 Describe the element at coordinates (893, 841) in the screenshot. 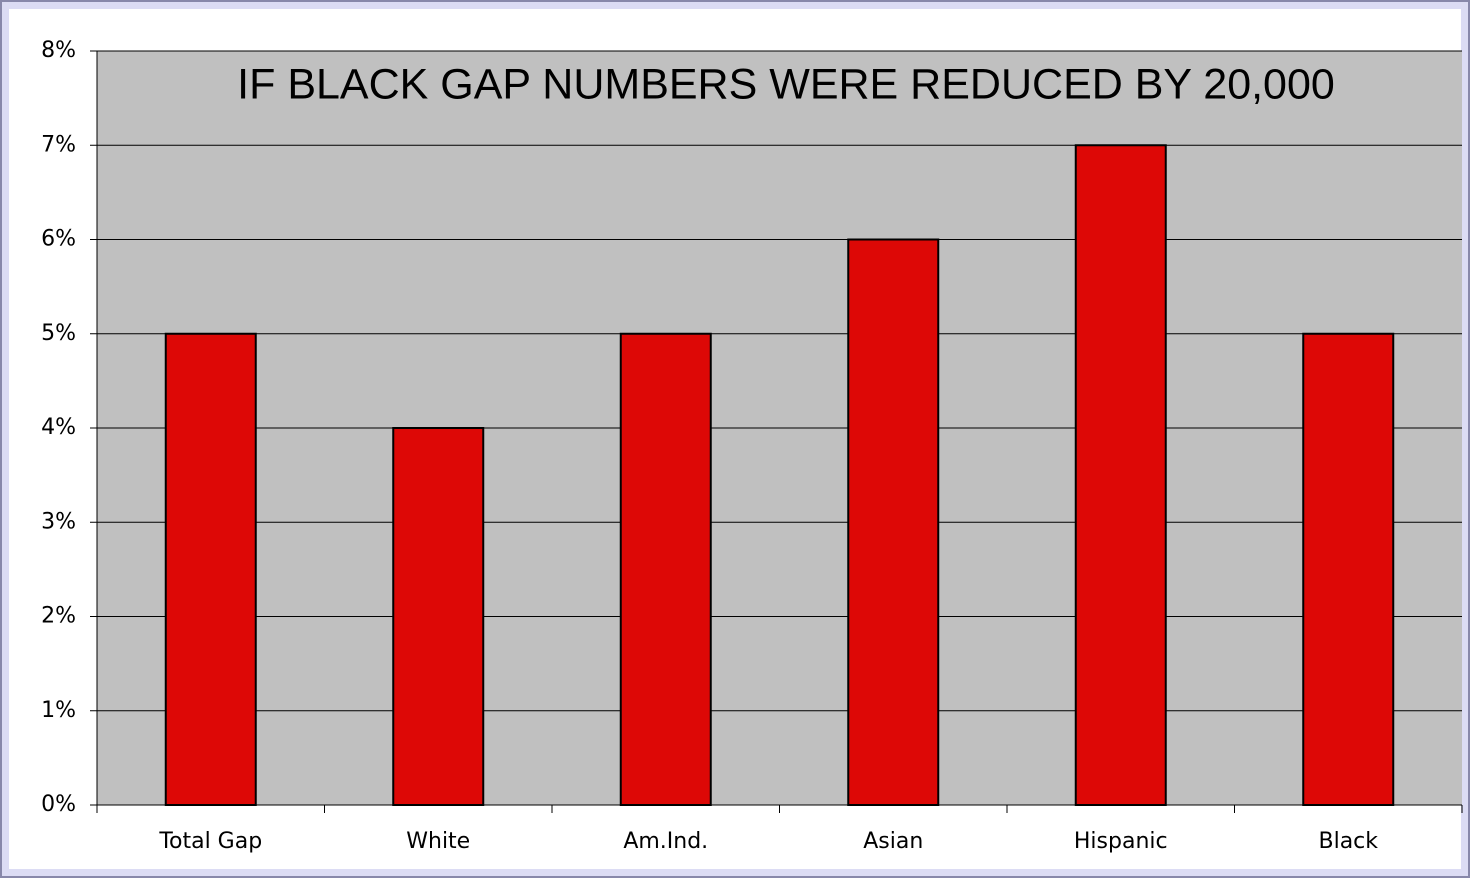

I see `x-tick-label: Asian` at that location.